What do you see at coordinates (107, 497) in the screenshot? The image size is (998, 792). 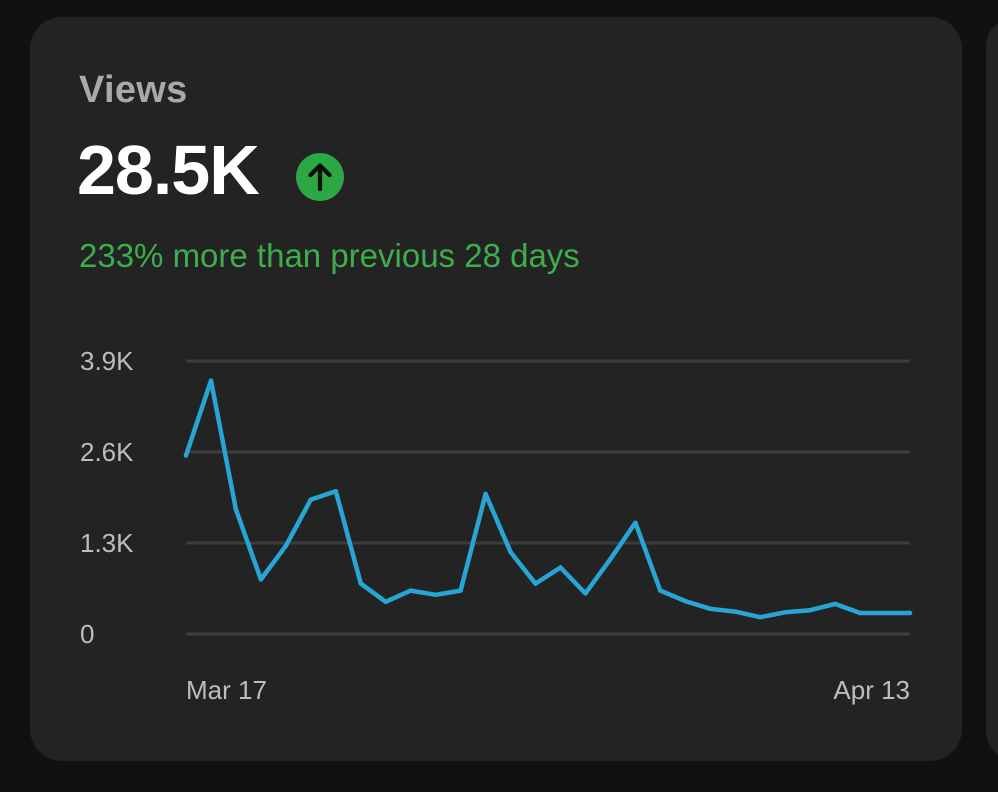 I see `y-tick-labels: 0 1.3K 2.6K 3.9K` at bounding box center [107, 497].